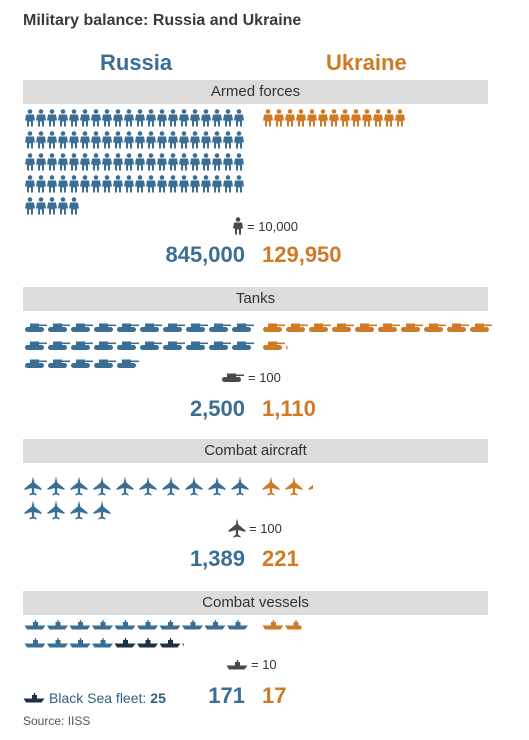 The image size is (529, 740). Describe the element at coordinates (302, 254) in the screenshot. I see `ukraine-total-armed-forces: 129,950` at that location.